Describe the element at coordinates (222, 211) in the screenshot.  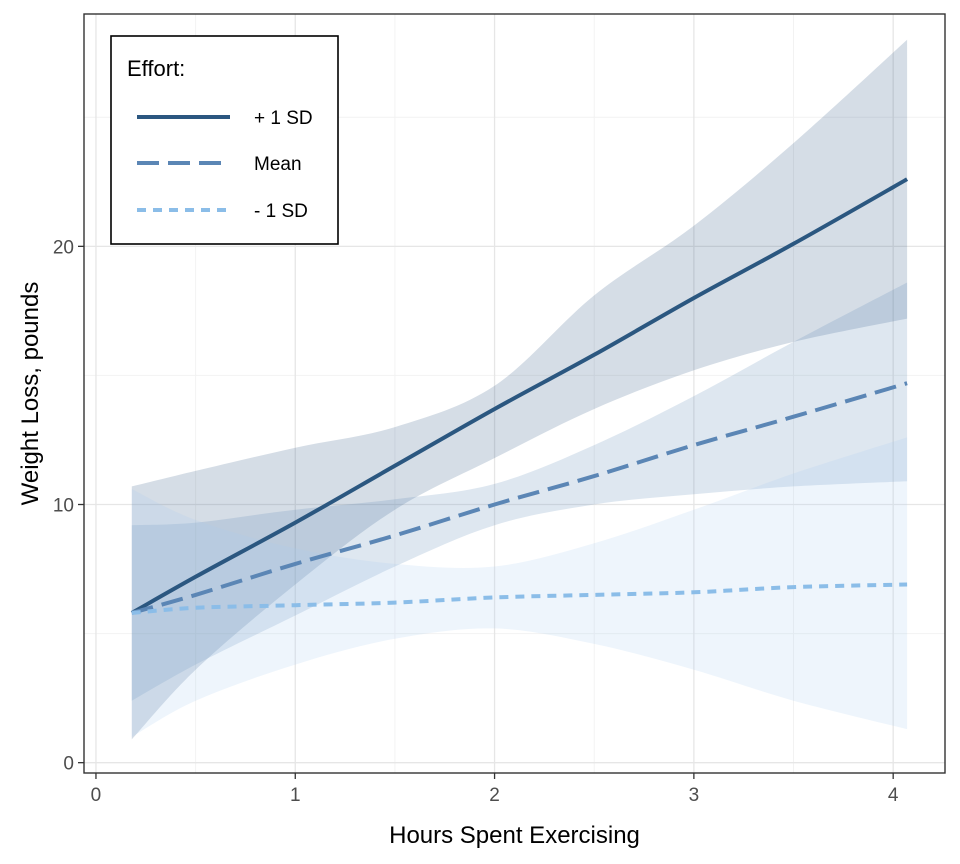
I see `legend-entry: - 1 SD` at that location.